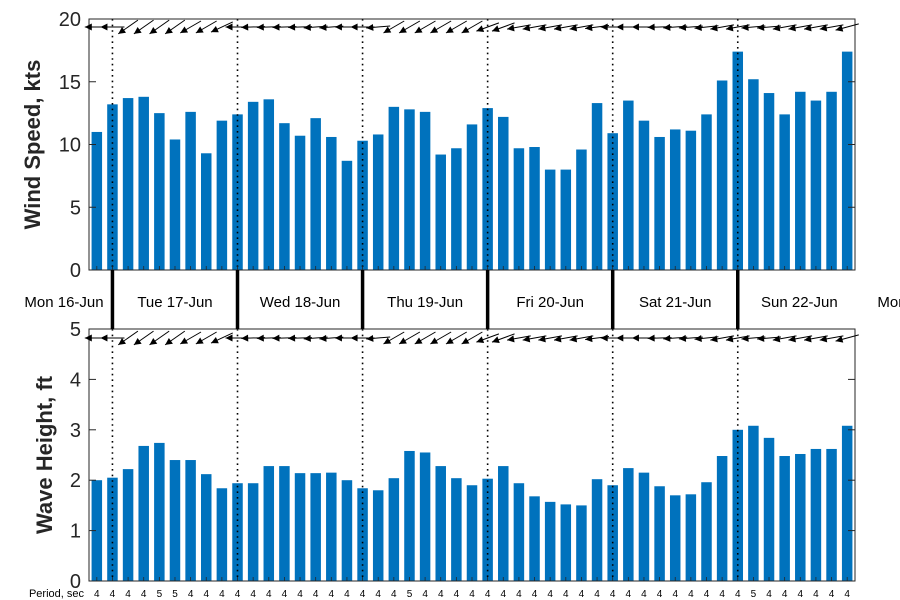 This screenshot has height=600, width=900. Describe the element at coordinates (300, 302) in the screenshot. I see `day-label: Wed 18-Jun` at that location.